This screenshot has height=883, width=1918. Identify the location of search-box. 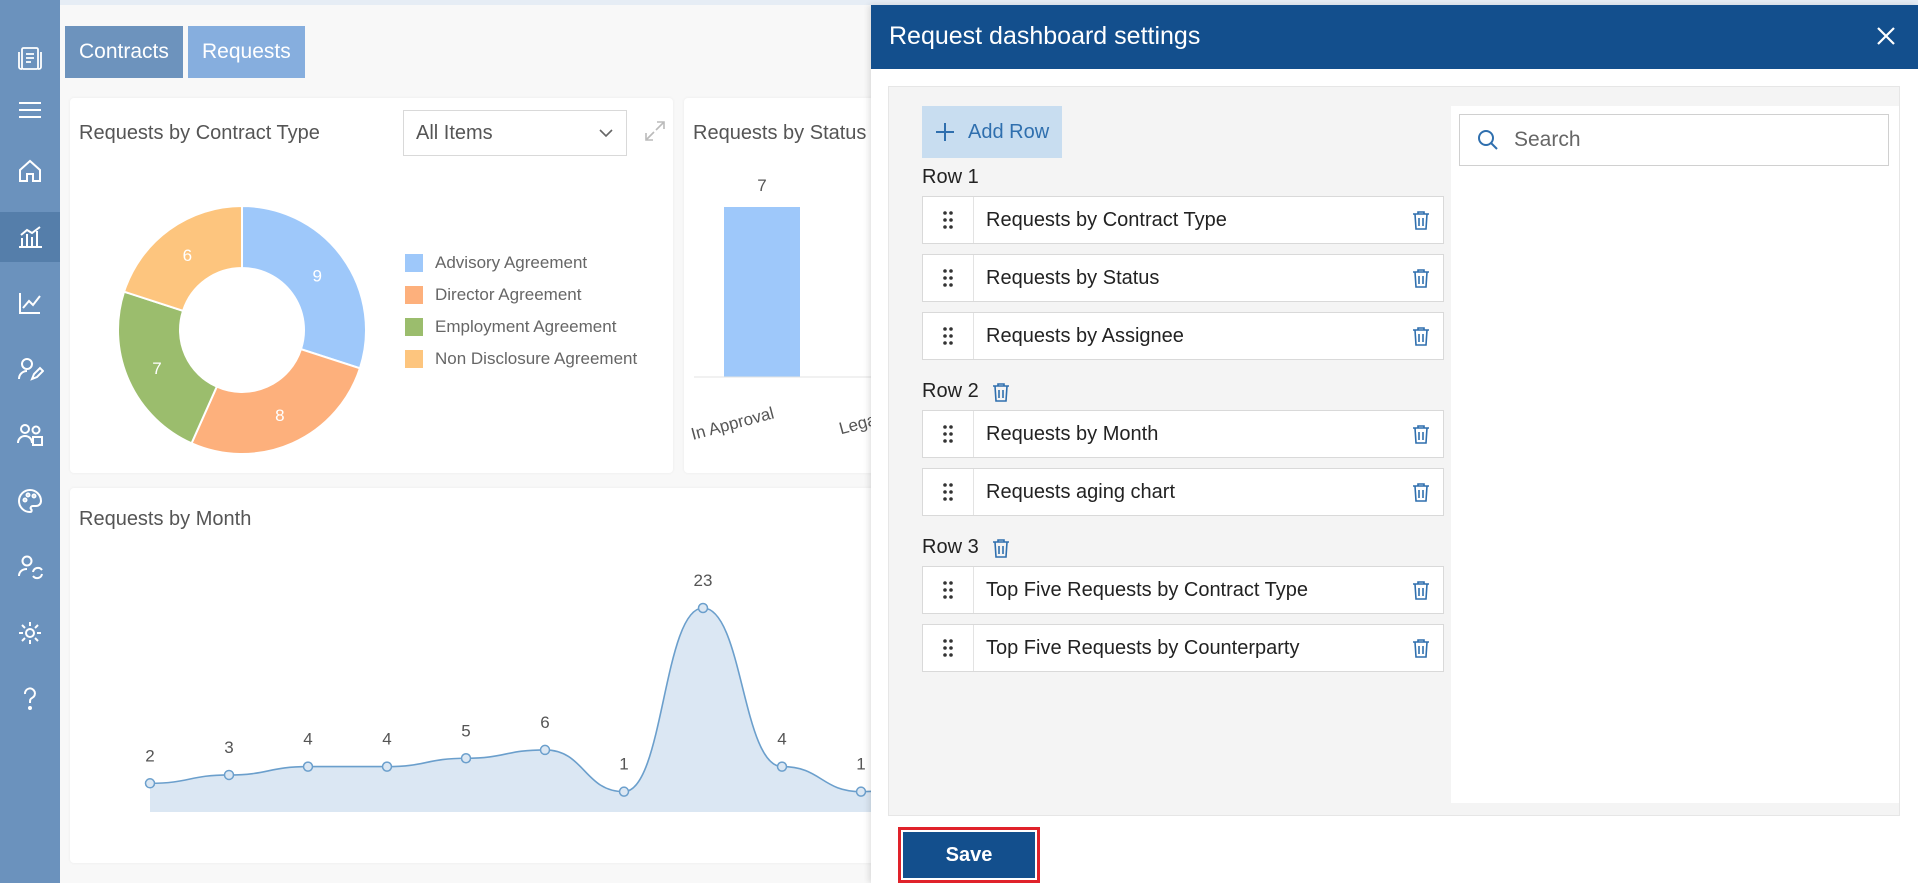
(1674, 140).